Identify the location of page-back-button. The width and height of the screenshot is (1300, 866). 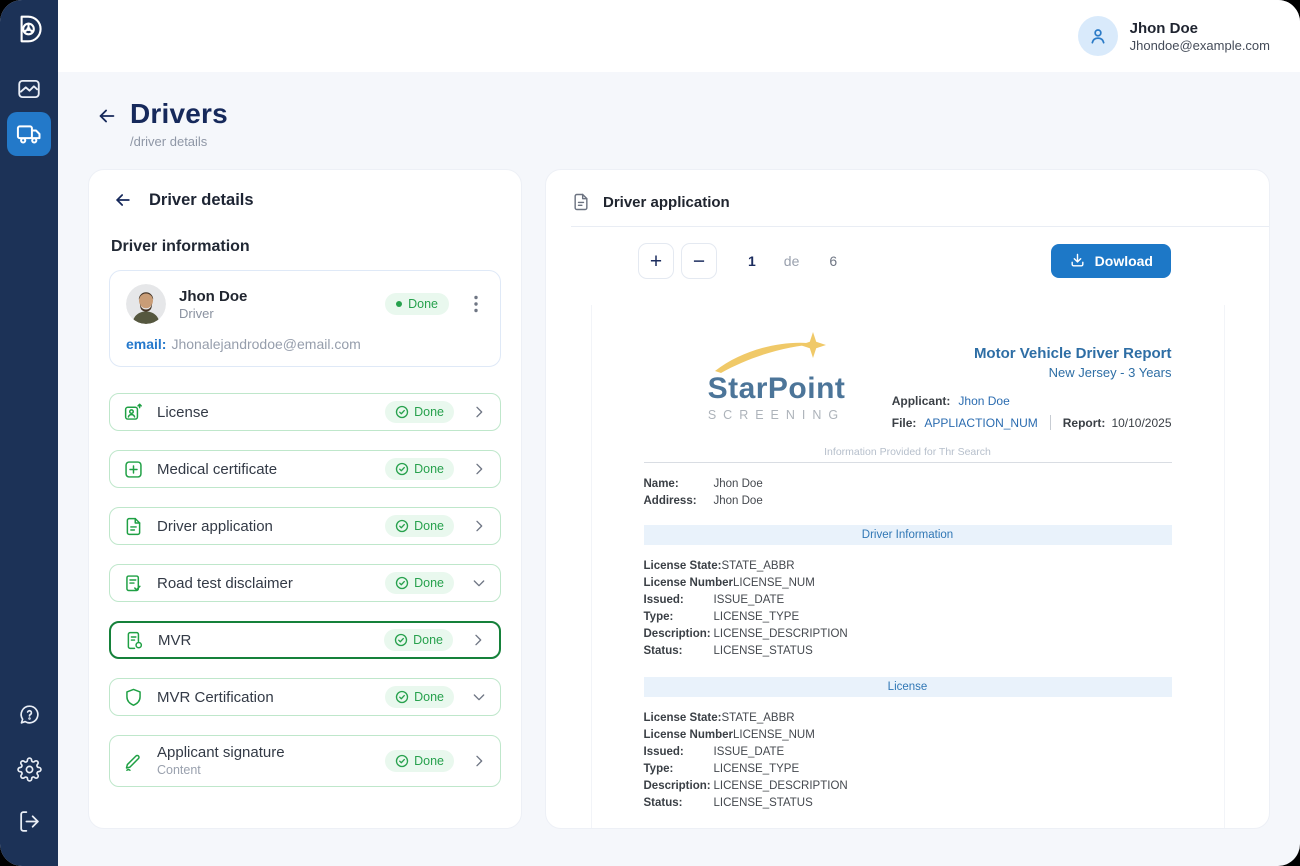
(107, 117).